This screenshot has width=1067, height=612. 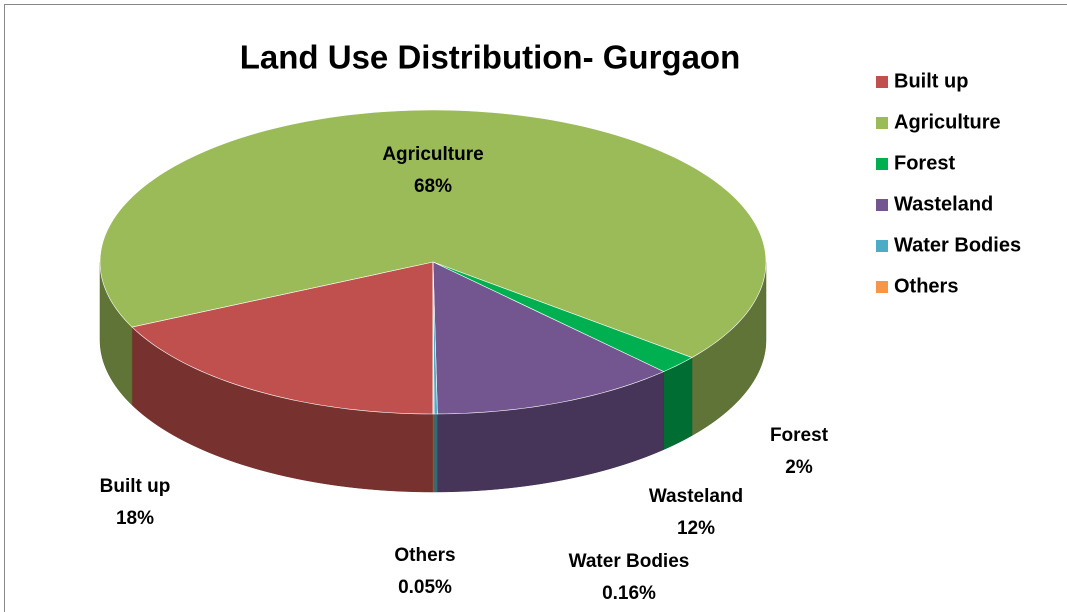 I want to click on data-label-name: Forest, so click(x=799, y=435).